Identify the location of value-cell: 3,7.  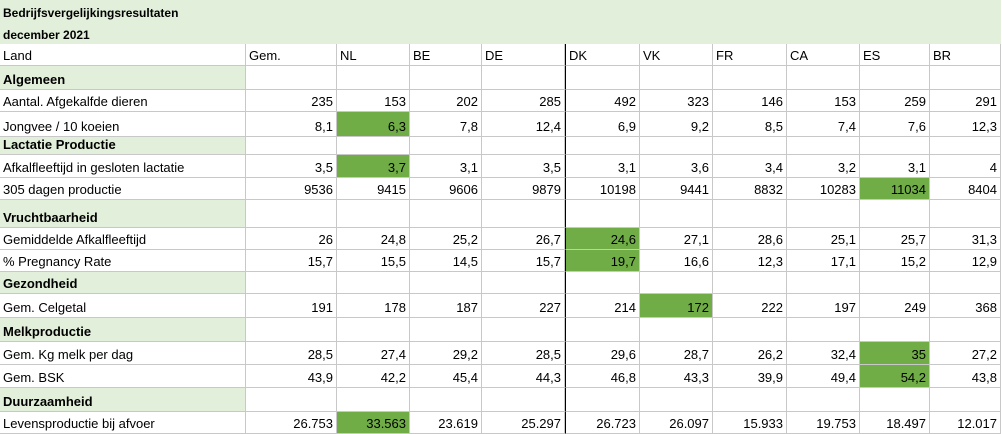
(373, 166).